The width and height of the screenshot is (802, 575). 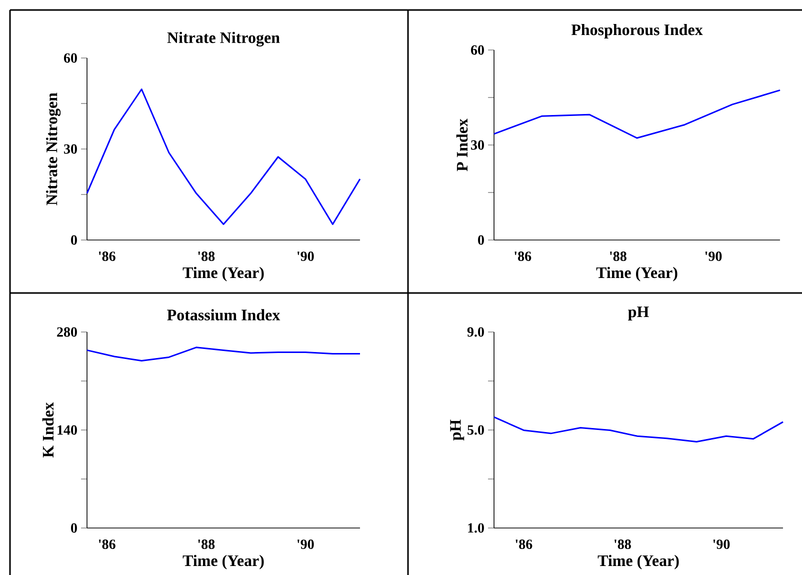 What do you see at coordinates (48, 430) in the screenshot?
I see `y-axis-title: K Index` at bounding box center [48, 430].